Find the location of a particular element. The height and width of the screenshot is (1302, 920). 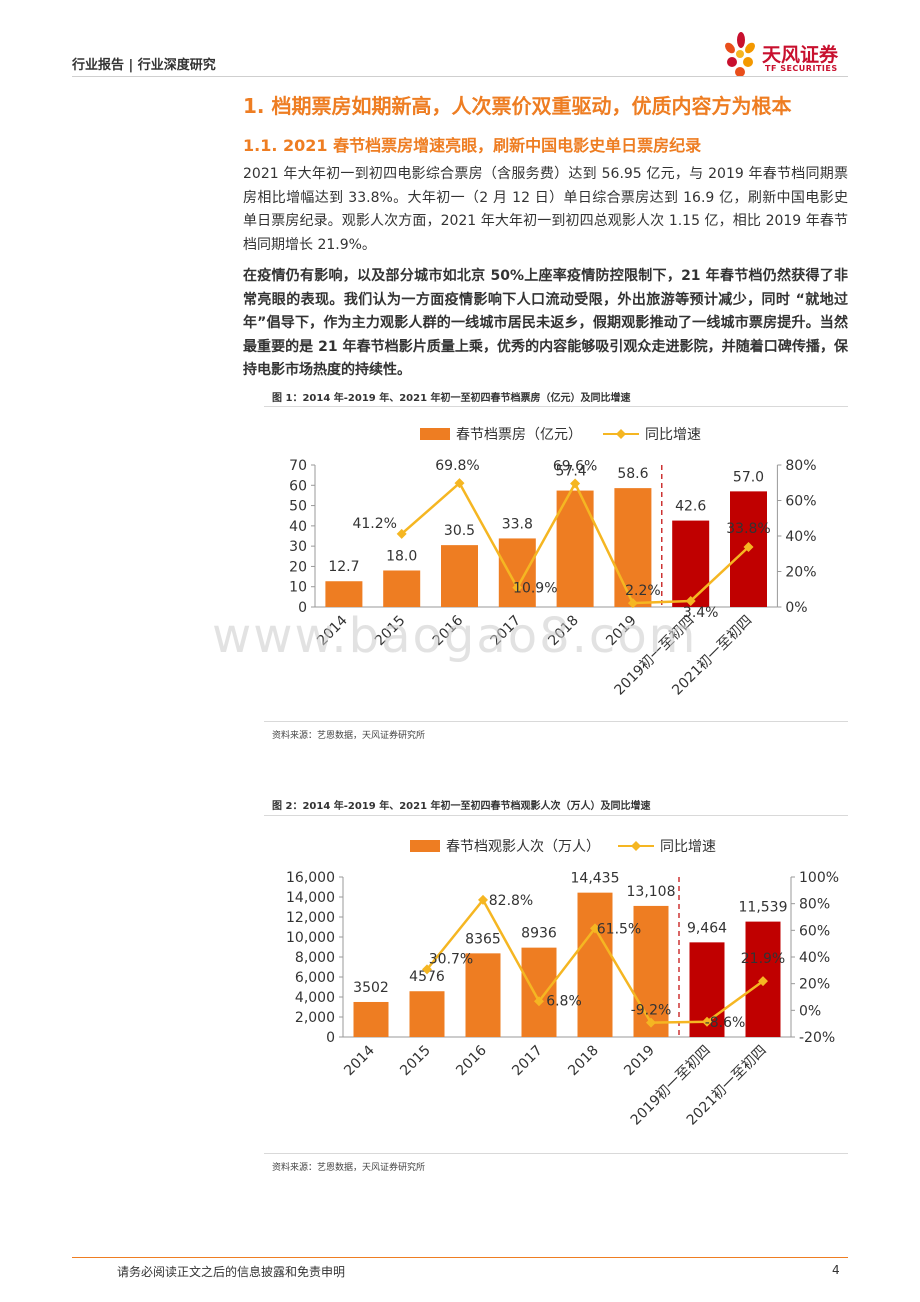

fig1-left-tick-label: 20 is located at coordinates (298, 567).